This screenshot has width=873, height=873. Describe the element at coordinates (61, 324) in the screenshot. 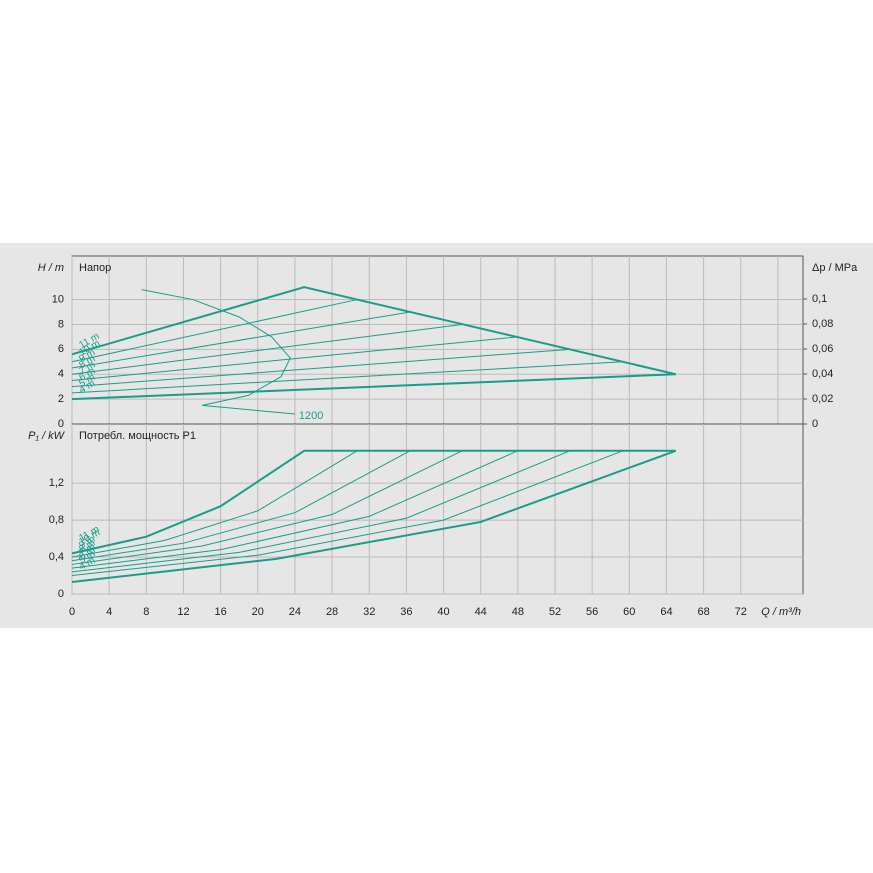

I see `y-tick-label: 8` at that location.